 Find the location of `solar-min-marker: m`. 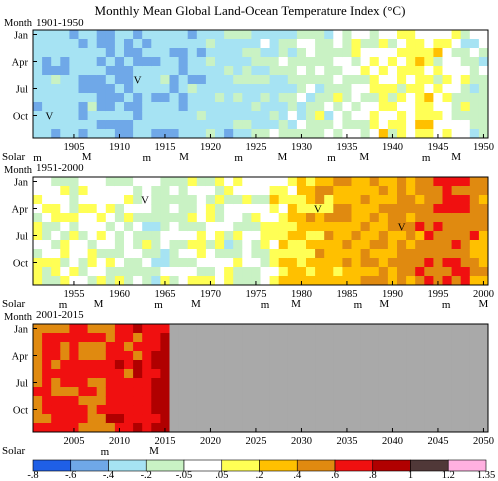

solar-min-marker: m is located at coordinates (358, 305).